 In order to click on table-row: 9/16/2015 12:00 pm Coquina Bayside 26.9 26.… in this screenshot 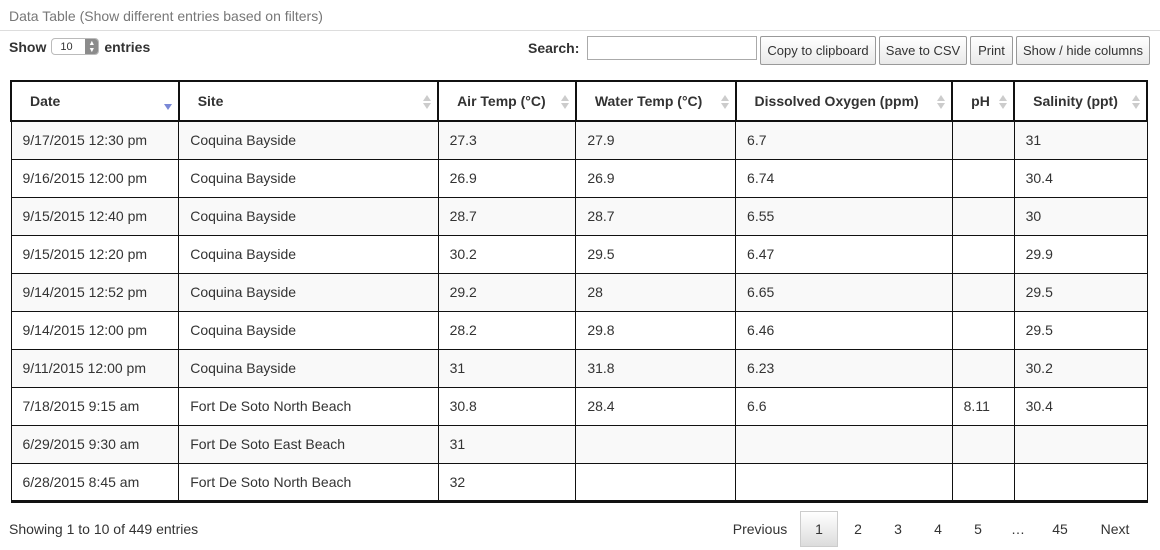, I will do `click(579, 178)`.